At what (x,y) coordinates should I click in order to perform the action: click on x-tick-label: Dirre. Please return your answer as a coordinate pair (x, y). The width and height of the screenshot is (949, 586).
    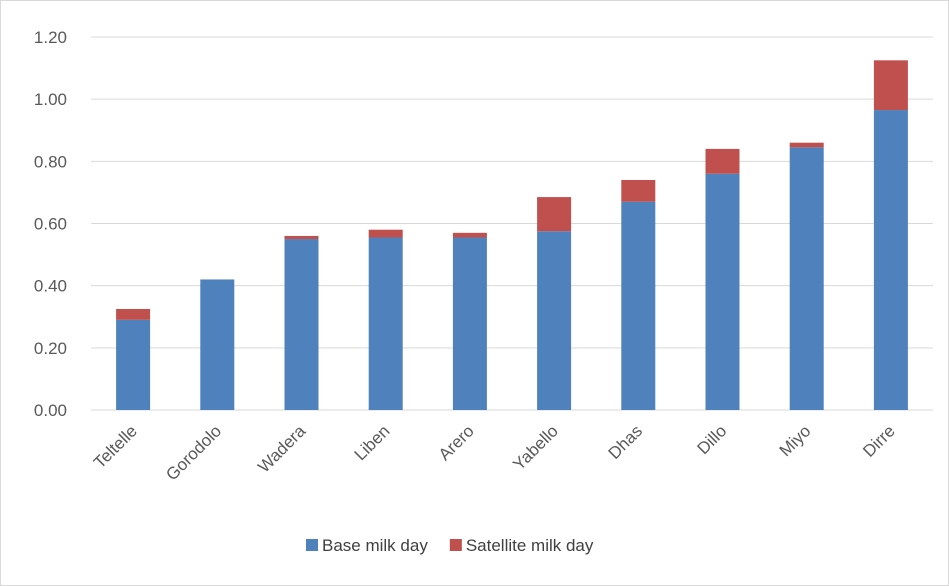
    Looking at the image, I should click on (878, 440).